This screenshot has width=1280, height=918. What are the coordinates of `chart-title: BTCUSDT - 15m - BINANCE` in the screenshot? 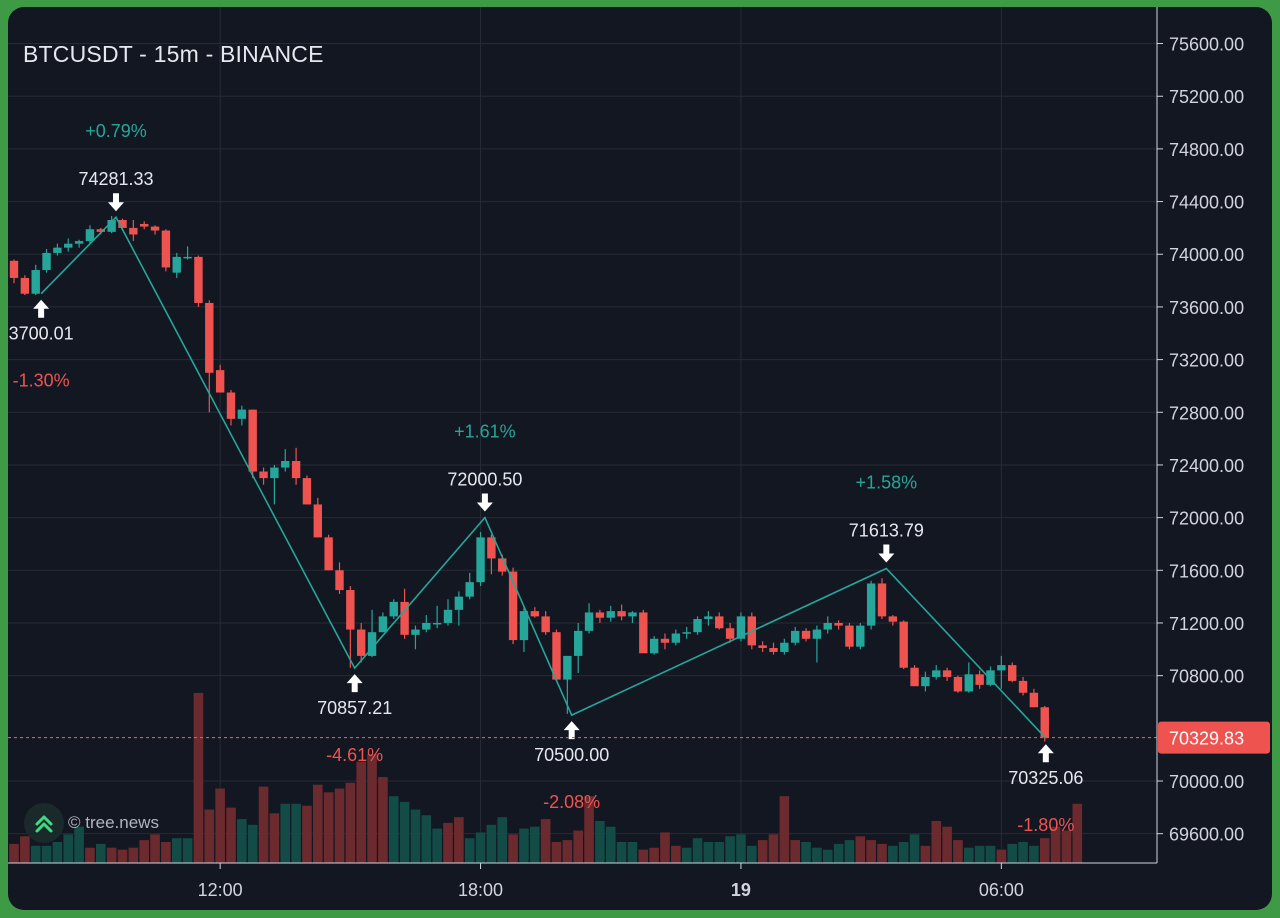 It's located at (173, 54).